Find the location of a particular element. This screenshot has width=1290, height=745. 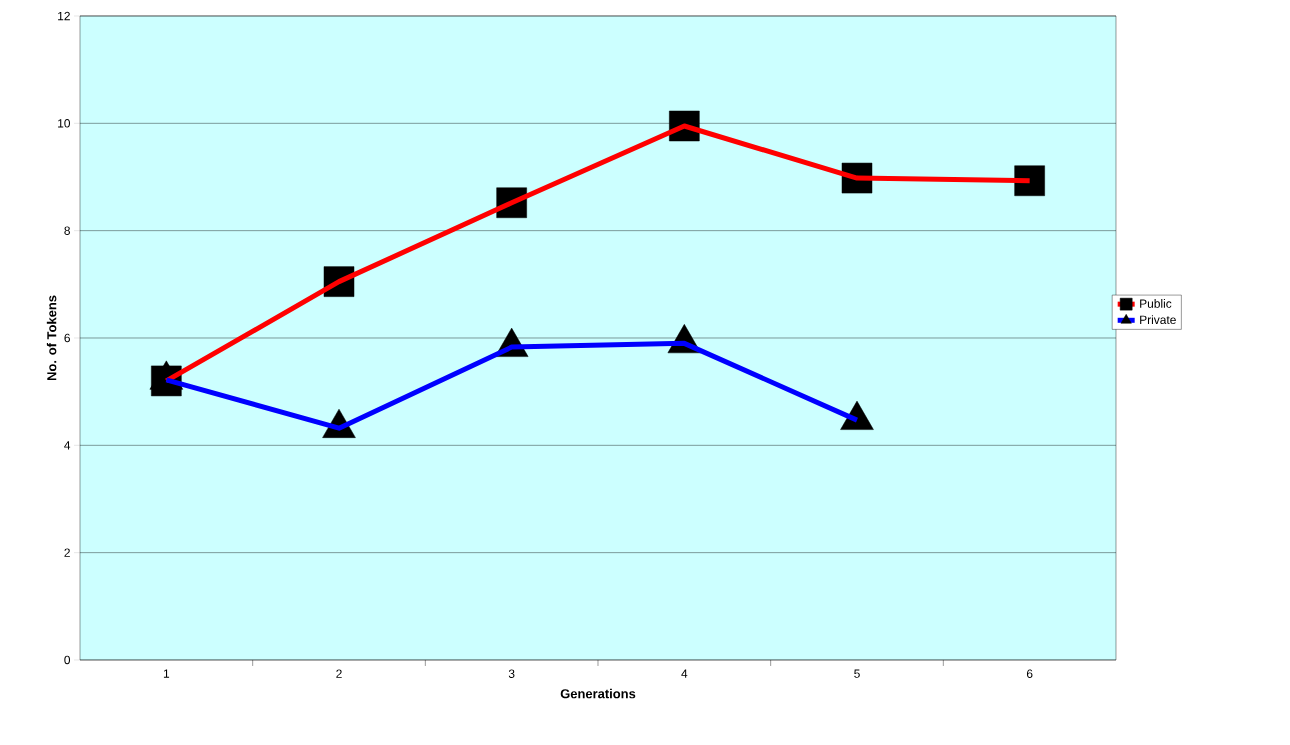

x-tick-label: 4 is located at coordinates (684, 673).